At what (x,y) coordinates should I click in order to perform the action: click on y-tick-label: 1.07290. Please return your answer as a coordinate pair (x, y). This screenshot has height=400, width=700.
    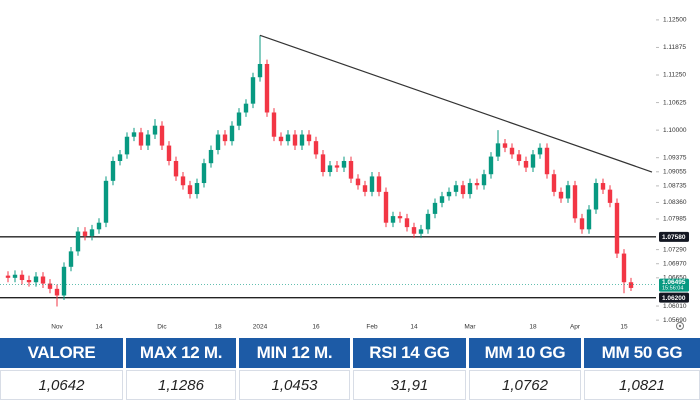
    Looking at the image, I should click on (675, 249).